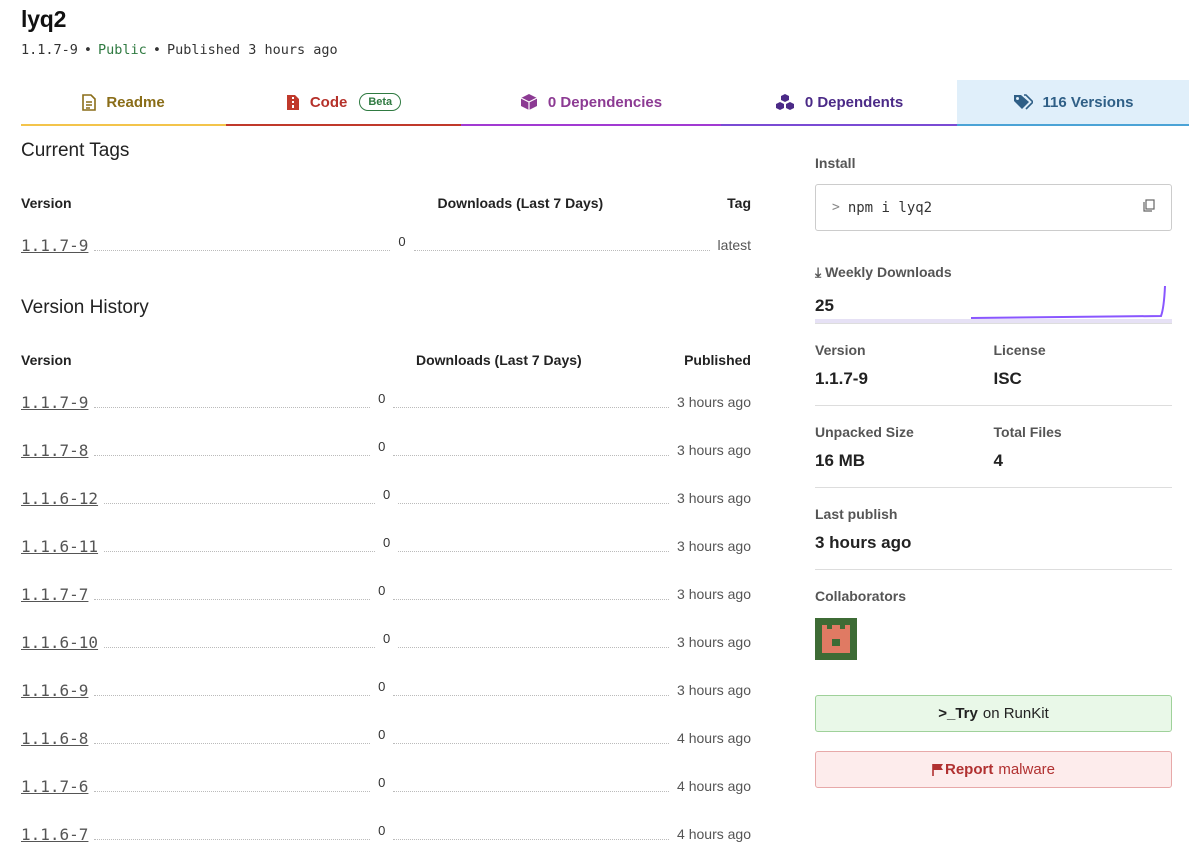 The height and width of the screenshot is (865, 1193). I want to click on last-publish-label: Last publish, so click(856, 514).